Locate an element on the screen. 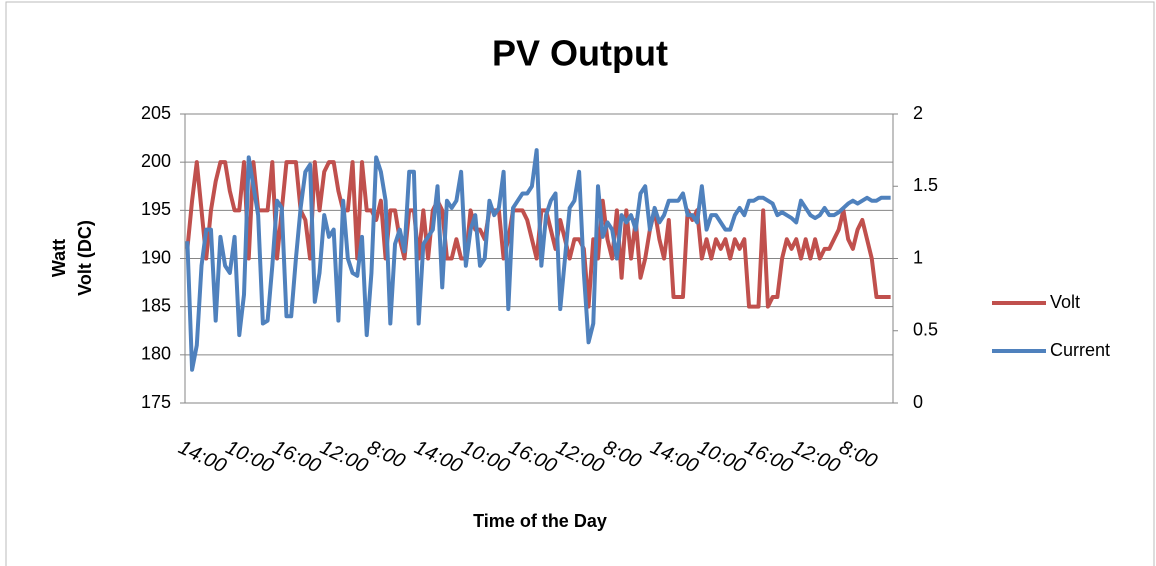  chart-title: PV Output is located at coordinates (580, 53).